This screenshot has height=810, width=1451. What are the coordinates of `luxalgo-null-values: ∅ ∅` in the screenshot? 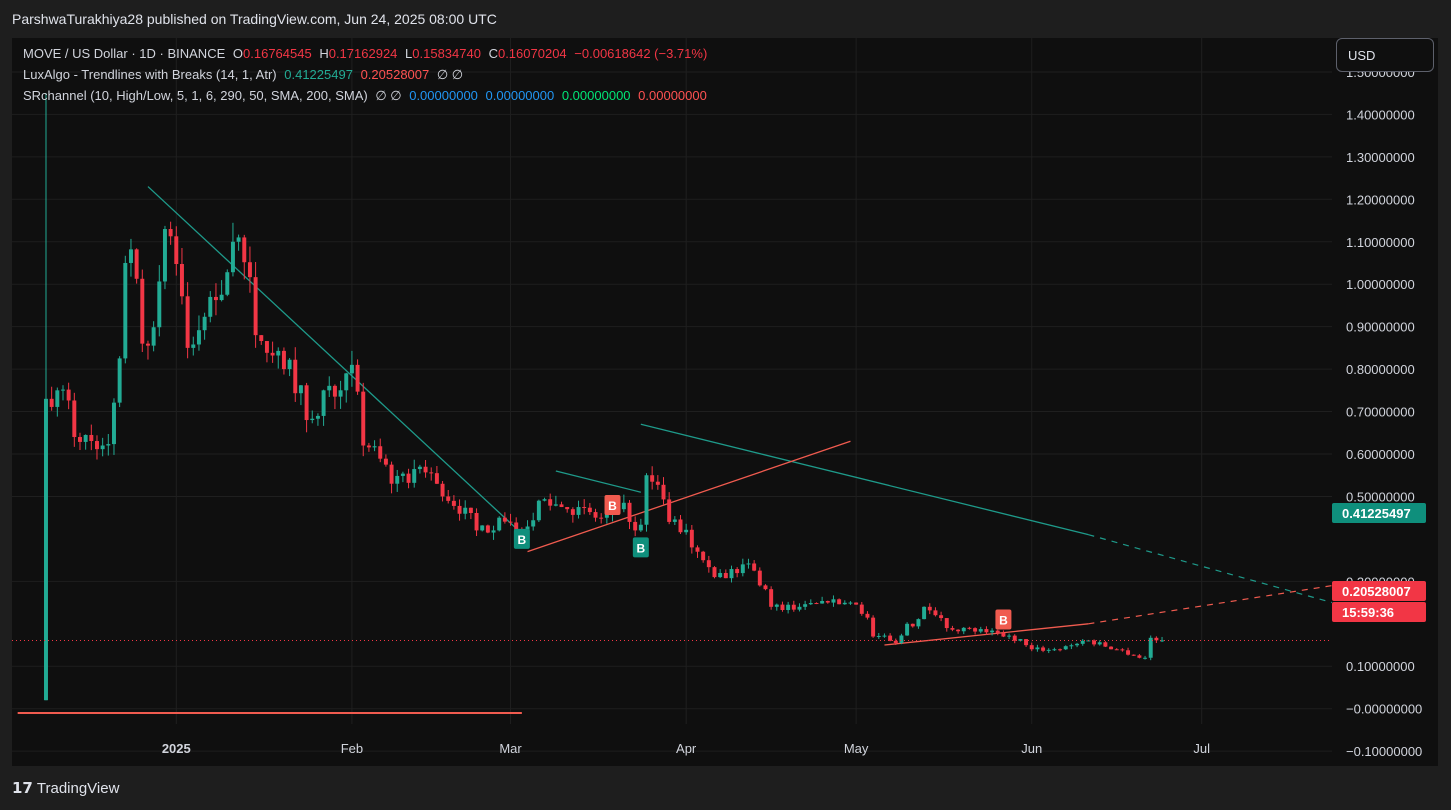 It's located at (450, 74).